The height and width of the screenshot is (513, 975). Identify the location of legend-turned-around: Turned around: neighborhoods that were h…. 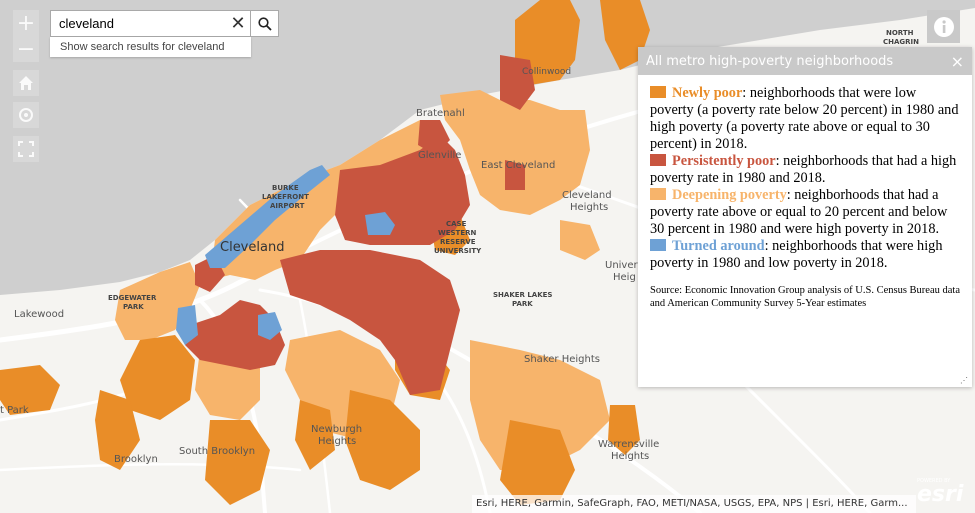
(805, 255).